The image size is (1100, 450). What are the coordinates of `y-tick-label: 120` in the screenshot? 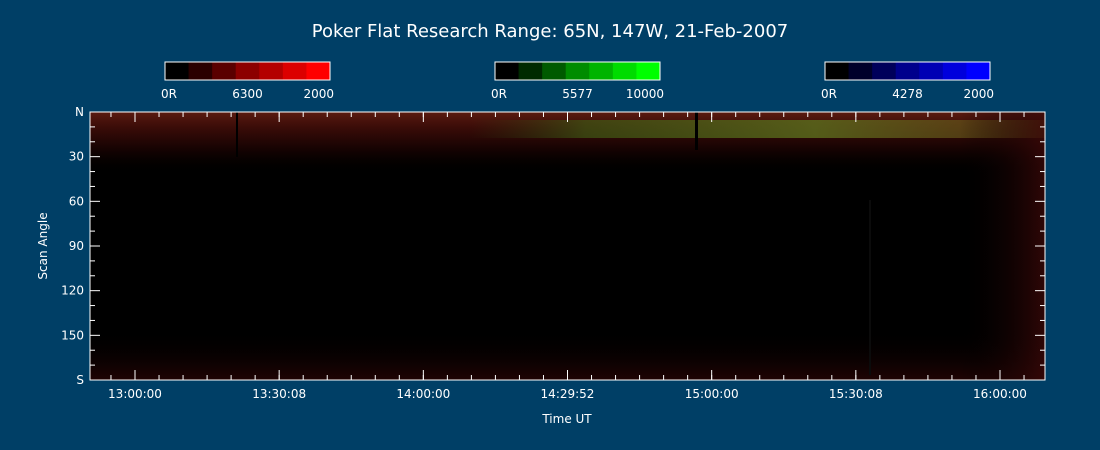 It's located at (72, 291).